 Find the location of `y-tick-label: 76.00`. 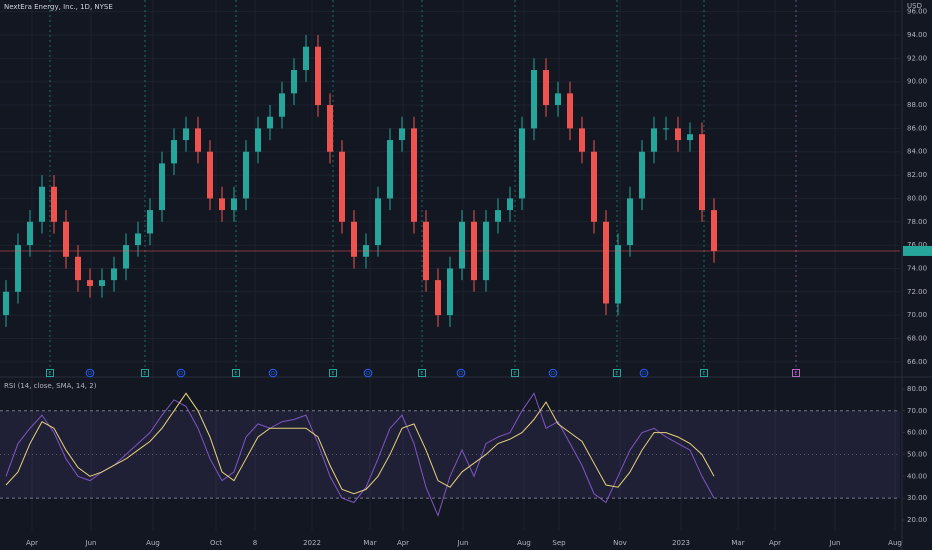

y-tick-label: 76.00 is located at coordinates (917, 245).